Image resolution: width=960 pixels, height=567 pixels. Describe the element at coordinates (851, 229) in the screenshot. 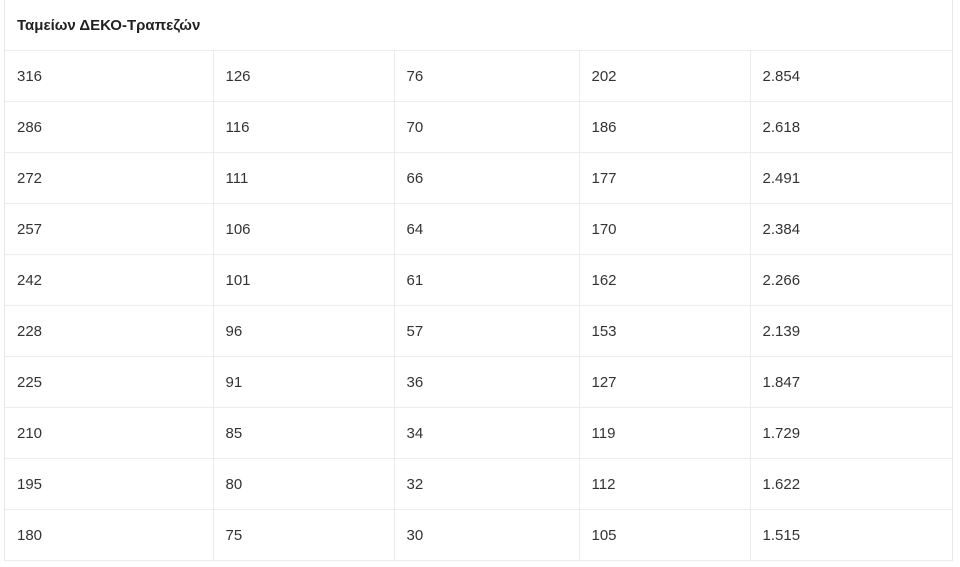

I see `table-cell: 2.384` at that location.